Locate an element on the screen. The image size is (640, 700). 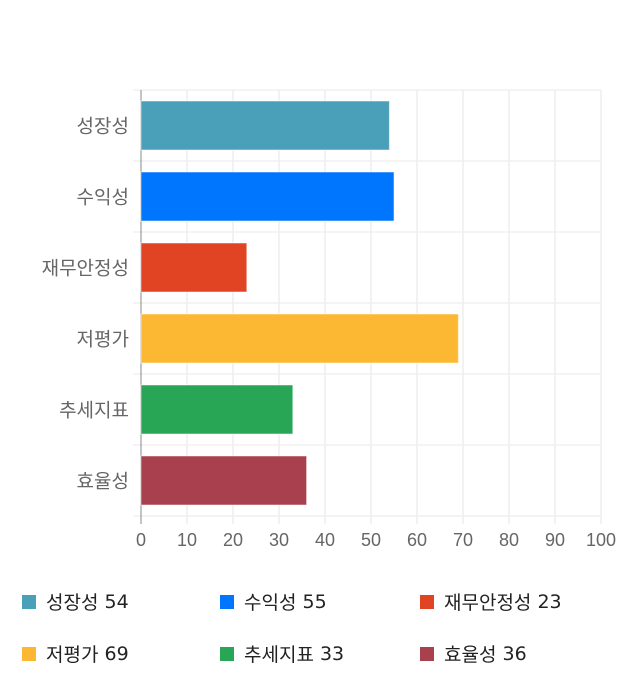
y-category-label: 저평가 is located at coordinates (103, 340).